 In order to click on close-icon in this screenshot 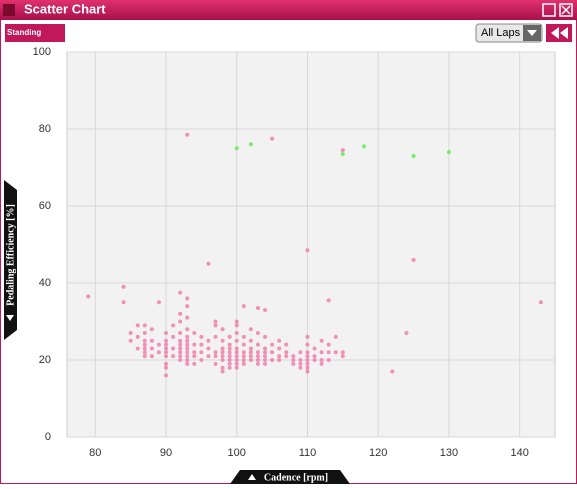, I will do `click(566, 10)`.